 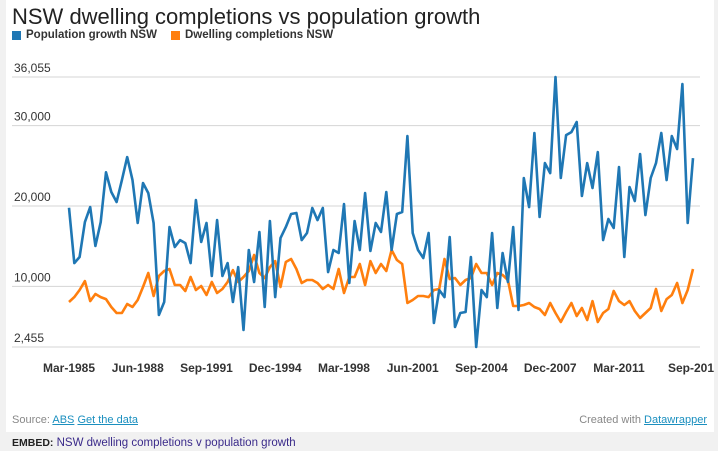 I want to click on datawrapper-link: Datawrapper, so click(x=675, y=420).